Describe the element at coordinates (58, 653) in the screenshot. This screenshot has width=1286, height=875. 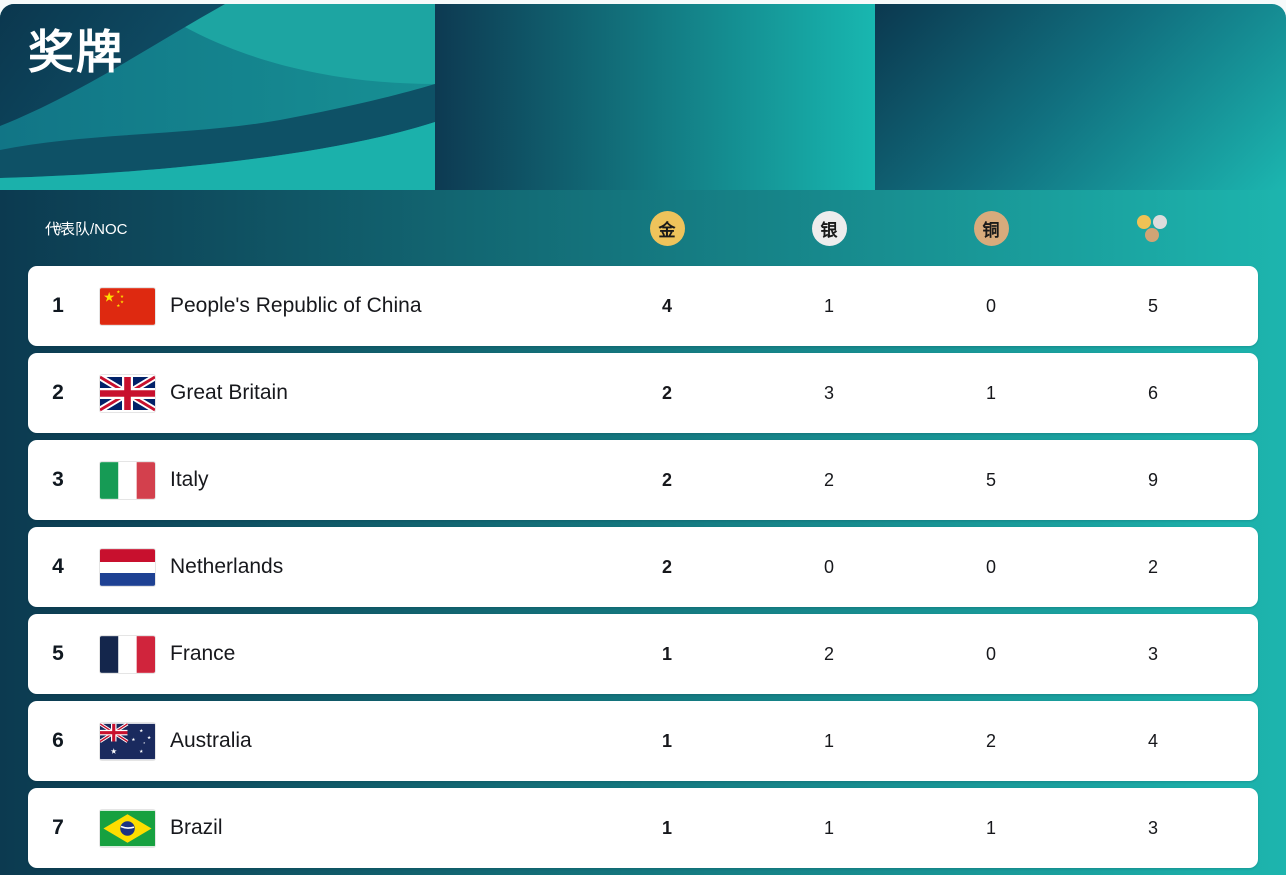
I see `rank-number: 5` at that location.